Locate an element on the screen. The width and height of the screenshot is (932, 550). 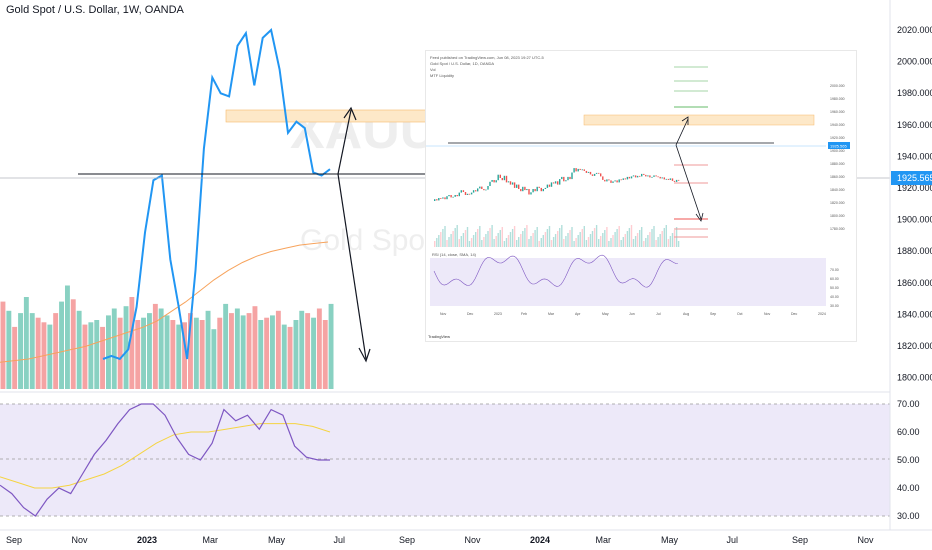
up-arrow is located at coordinates (344, 142).